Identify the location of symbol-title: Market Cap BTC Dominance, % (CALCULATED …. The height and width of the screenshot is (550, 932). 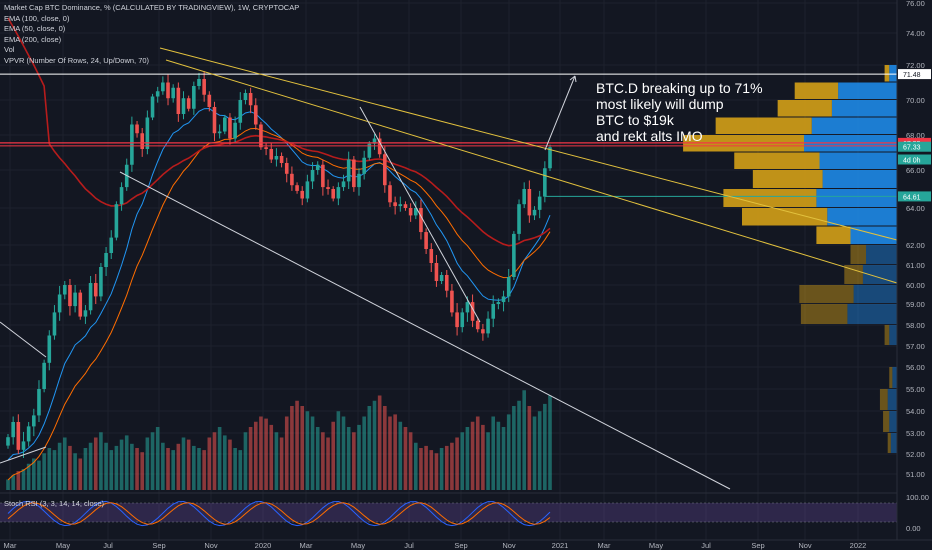
(152, 7).